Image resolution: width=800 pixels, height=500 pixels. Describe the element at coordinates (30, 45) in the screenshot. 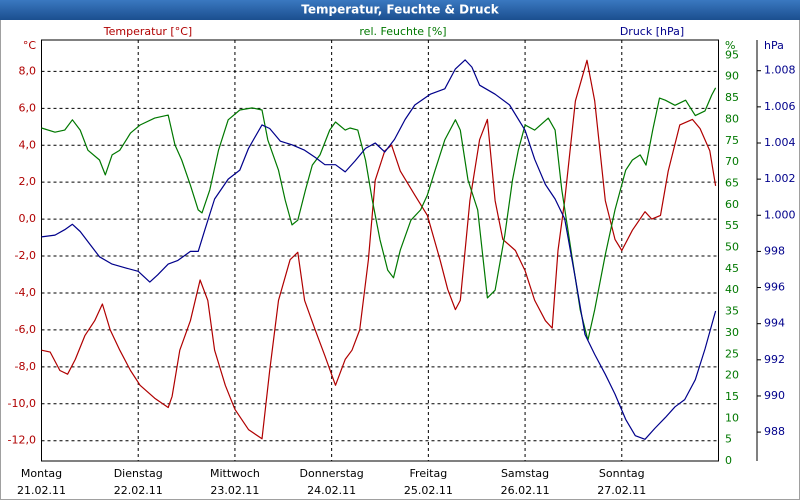

I see `y-axis-label: °C` at that location.